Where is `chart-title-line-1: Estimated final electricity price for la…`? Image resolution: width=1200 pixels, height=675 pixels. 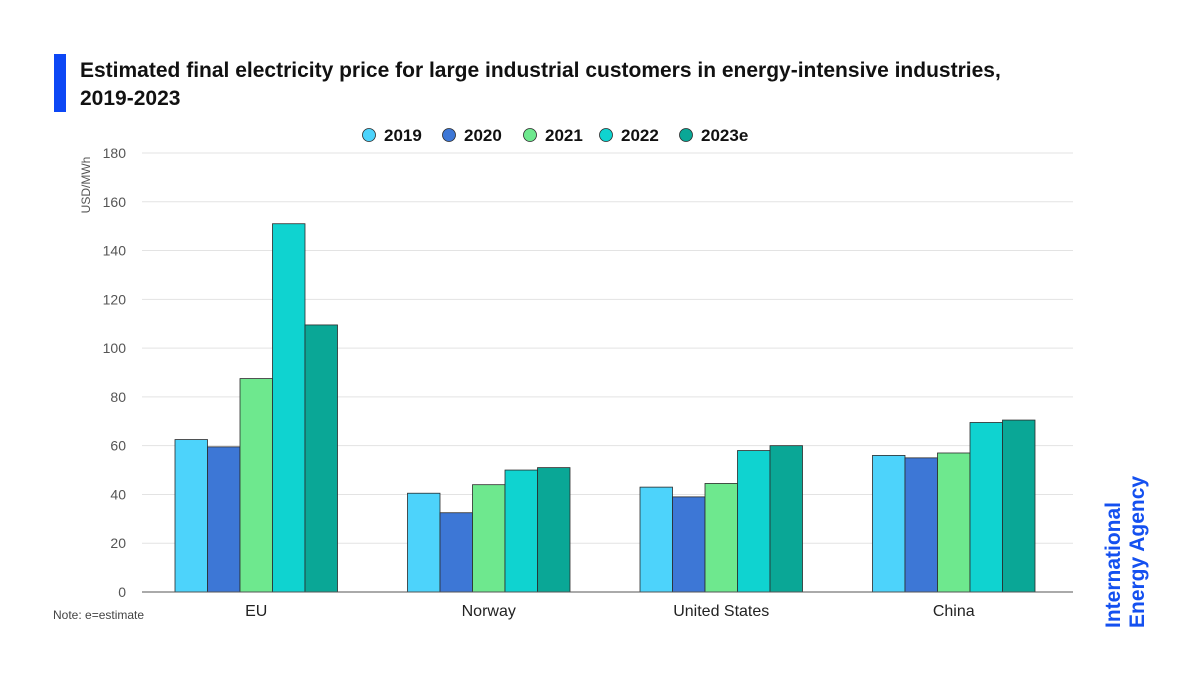 chart-title-line-1: Estimated final electricity price for la… is located at coordinates (540, 70).